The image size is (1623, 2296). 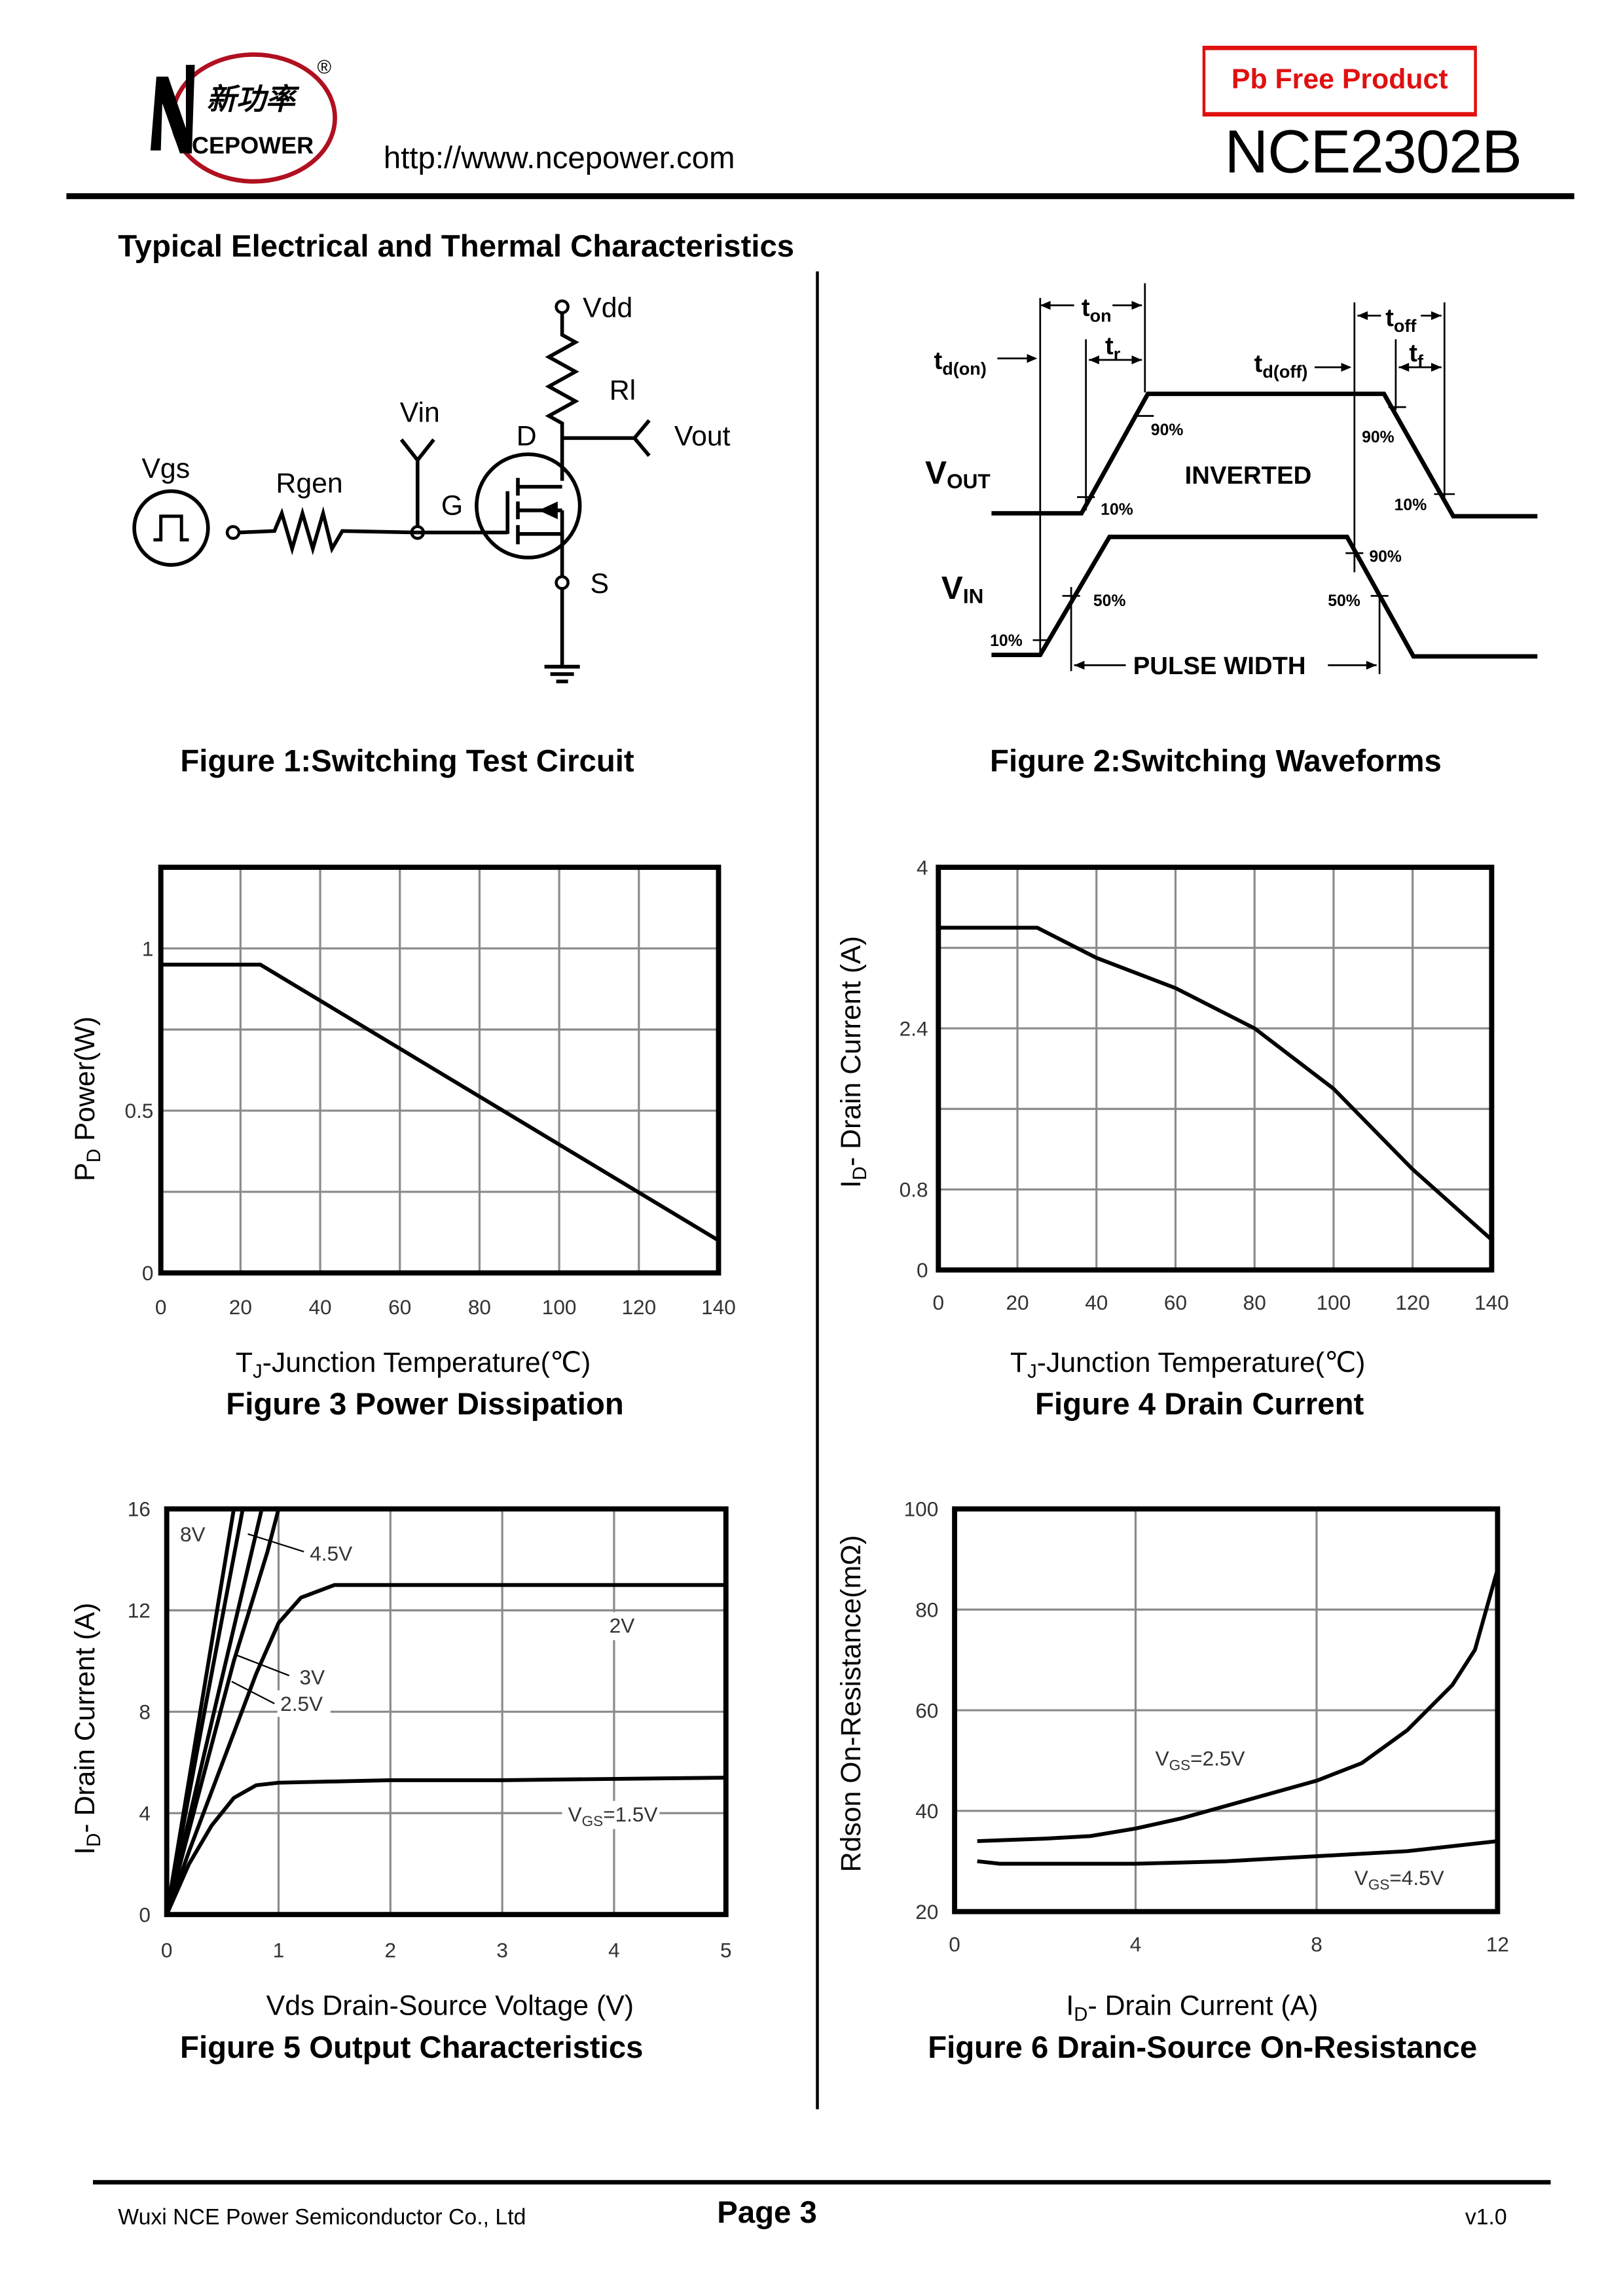 What do you see at coordinates (1373, 152) in the screenshot?
I see `part-number: NCE2302B` at bounding box center [1373, 152].